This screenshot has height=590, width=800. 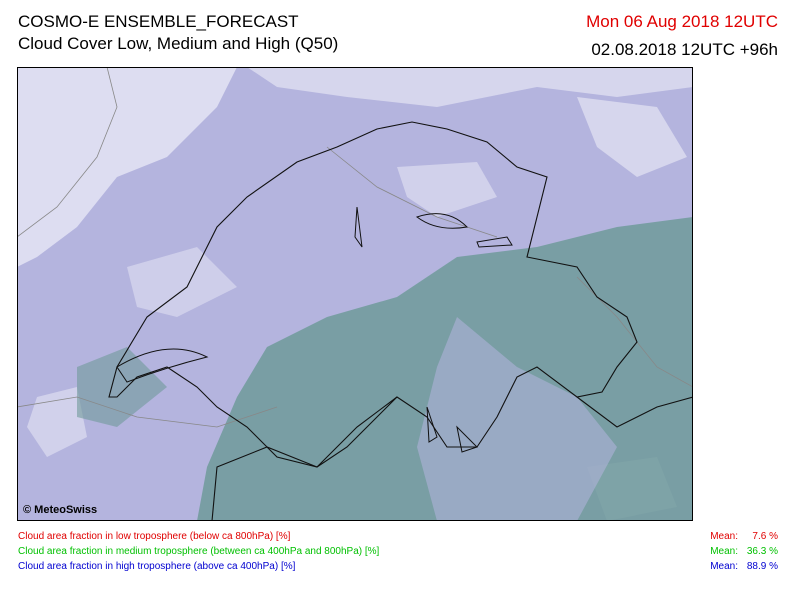 What do you see at coordinates (682, 21) in the screenshot?
I see `valid-time: Mon 06 Aug 2018 12UTC` at bounding box center [682, 21].